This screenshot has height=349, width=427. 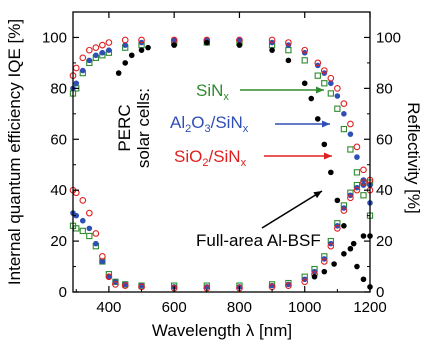 What do you see at coordinates (210, 158) in the screenshot?
I see `series-annotation-label: SiO2/SiNx` at bounding box center [210, 158].